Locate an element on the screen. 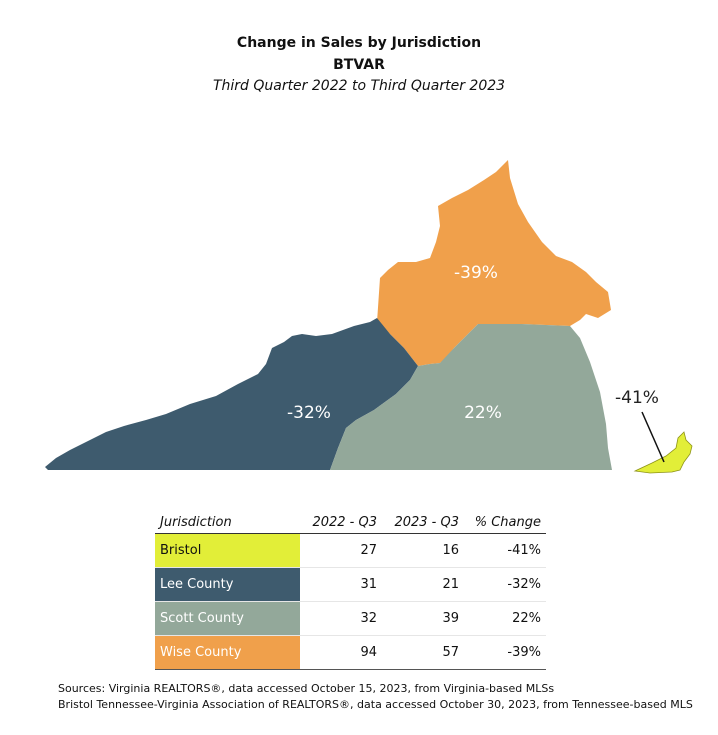 This screenshot has height=735, width=718. row-name-bristol: Bristol is located at coordinates (227, 550).